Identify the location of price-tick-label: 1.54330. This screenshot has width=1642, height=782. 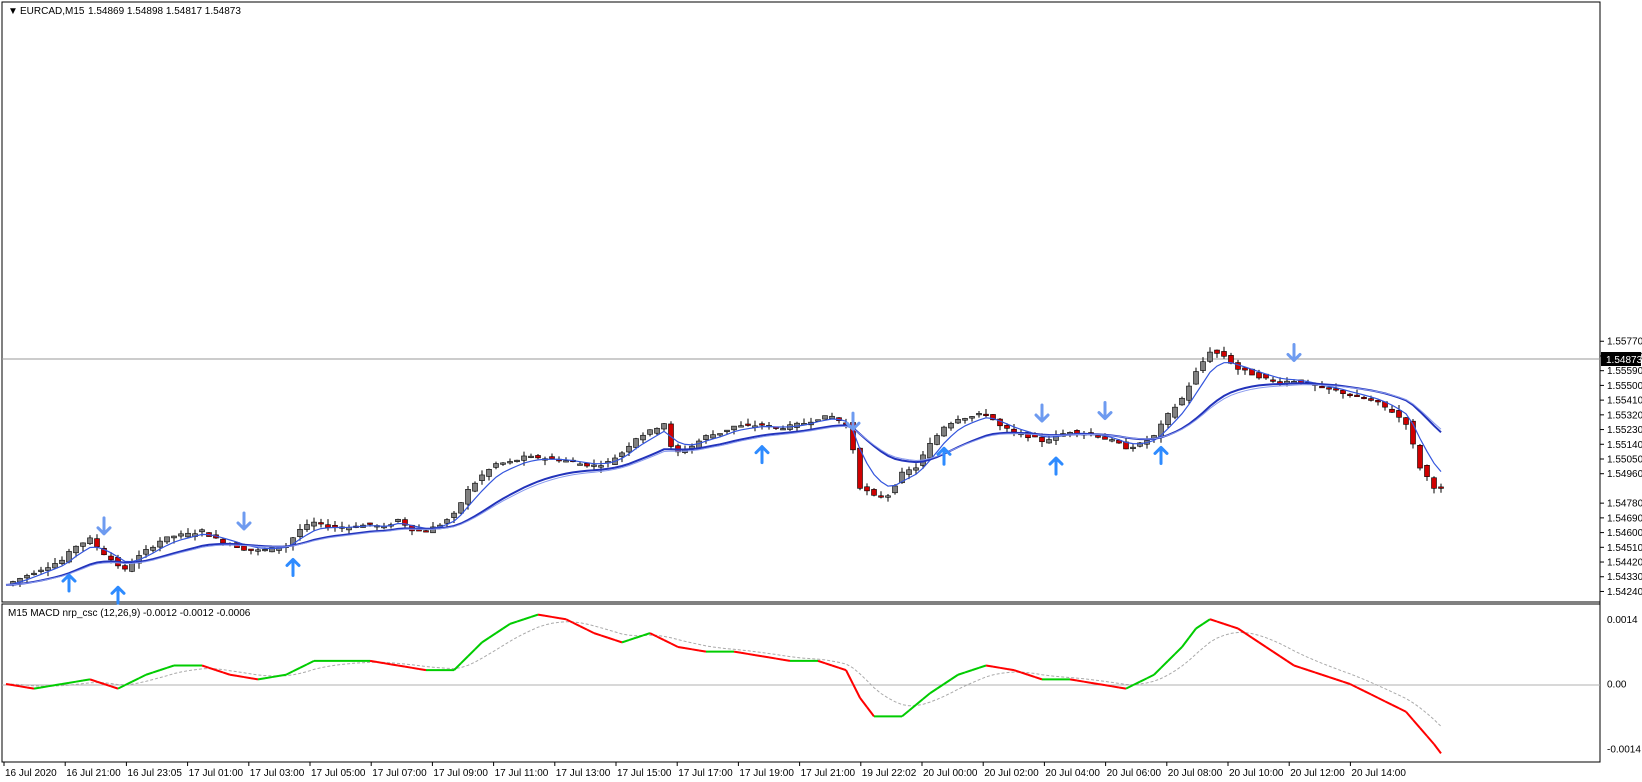
(1624, 577).